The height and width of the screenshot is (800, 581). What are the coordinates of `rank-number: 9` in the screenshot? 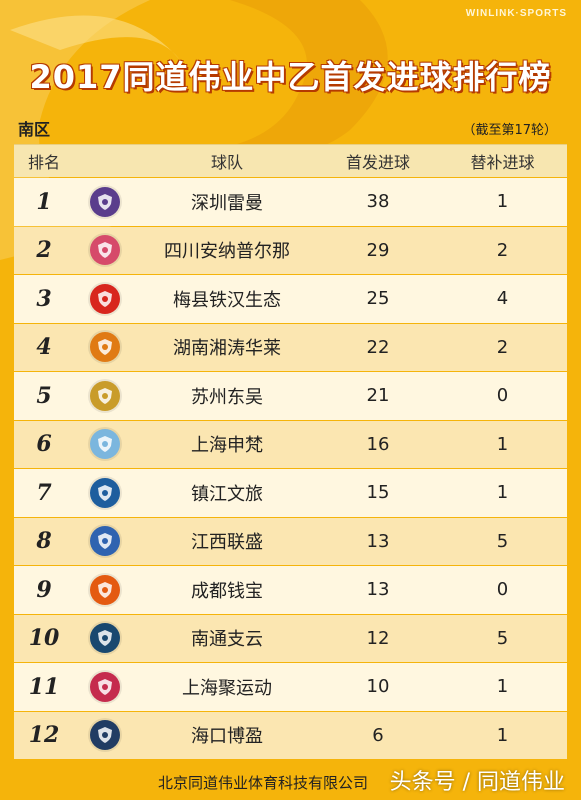 It's located at (44, 589).